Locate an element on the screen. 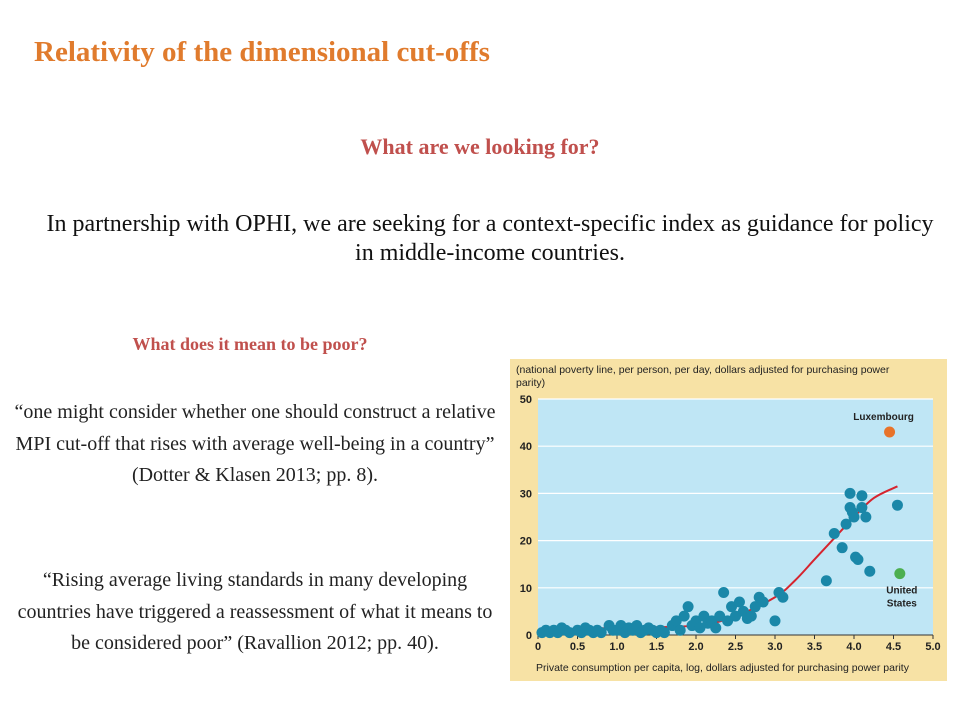 This screenshot has height=720, width=960. y-tick-label: 10 is located at coordinates (526, 589).